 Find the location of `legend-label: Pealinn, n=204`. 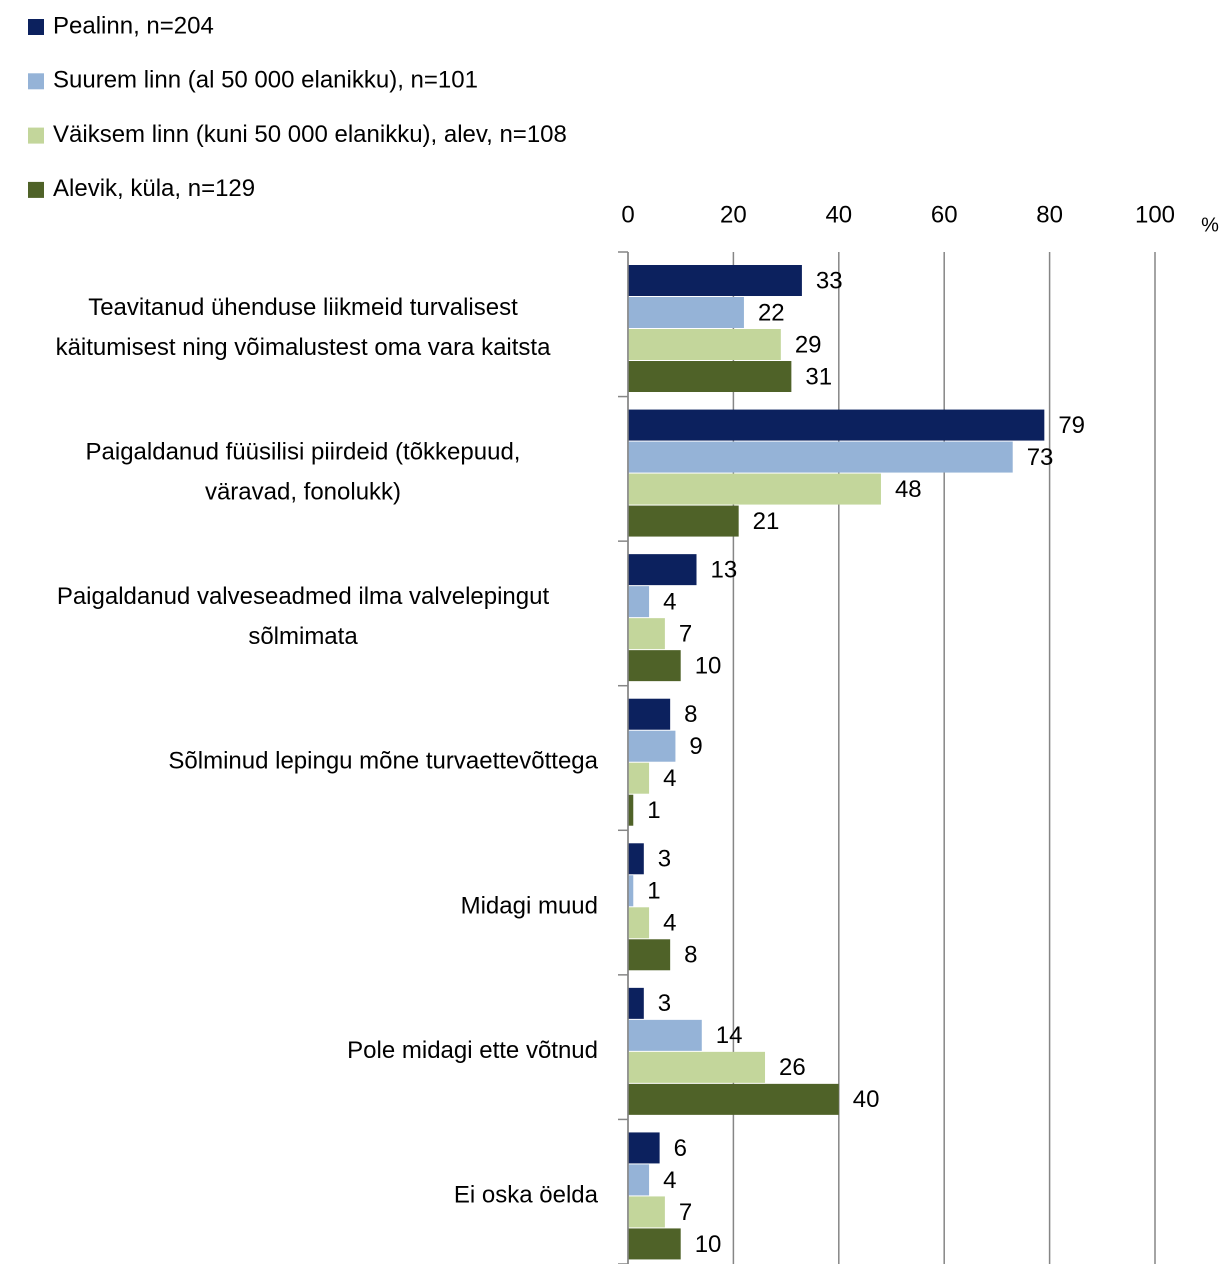

legend-label: Pealinn, n=204 is located at coordinates (133, 25).